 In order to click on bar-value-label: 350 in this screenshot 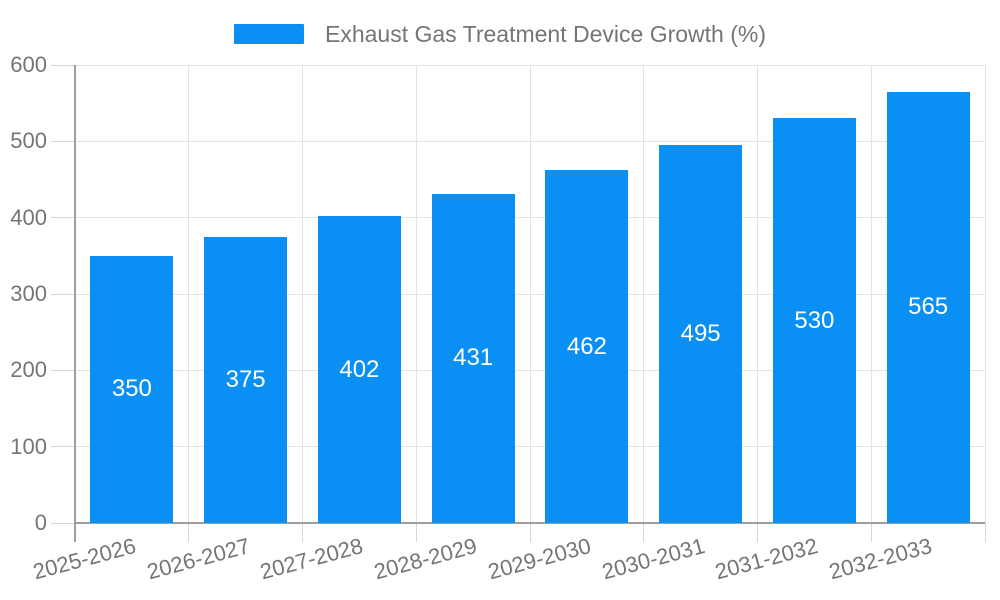, I will do `click(131, 389)`.